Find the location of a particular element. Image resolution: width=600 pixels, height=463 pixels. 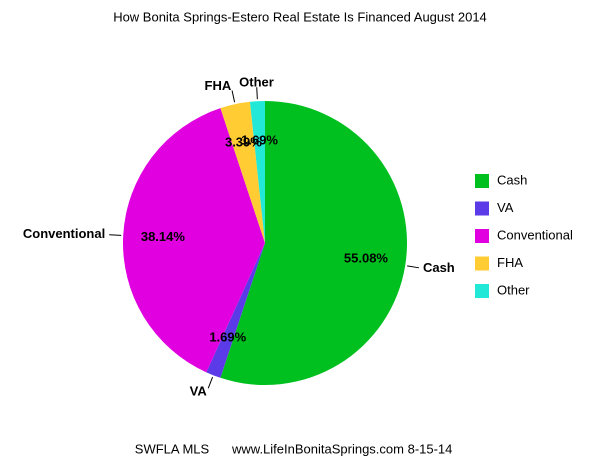

value-label: 3.39% is located at coordinates (243, 142).